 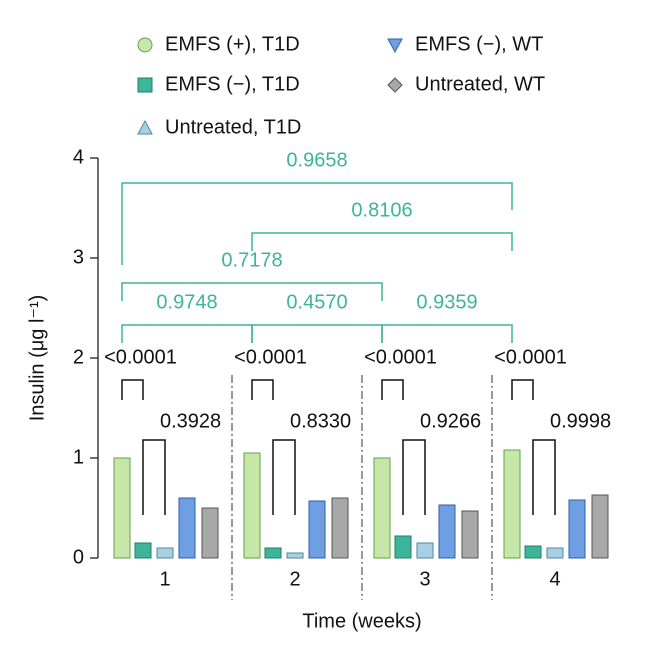 I want to click on legend-label: EMFS (+), T1D, so click(x=232, y=44).